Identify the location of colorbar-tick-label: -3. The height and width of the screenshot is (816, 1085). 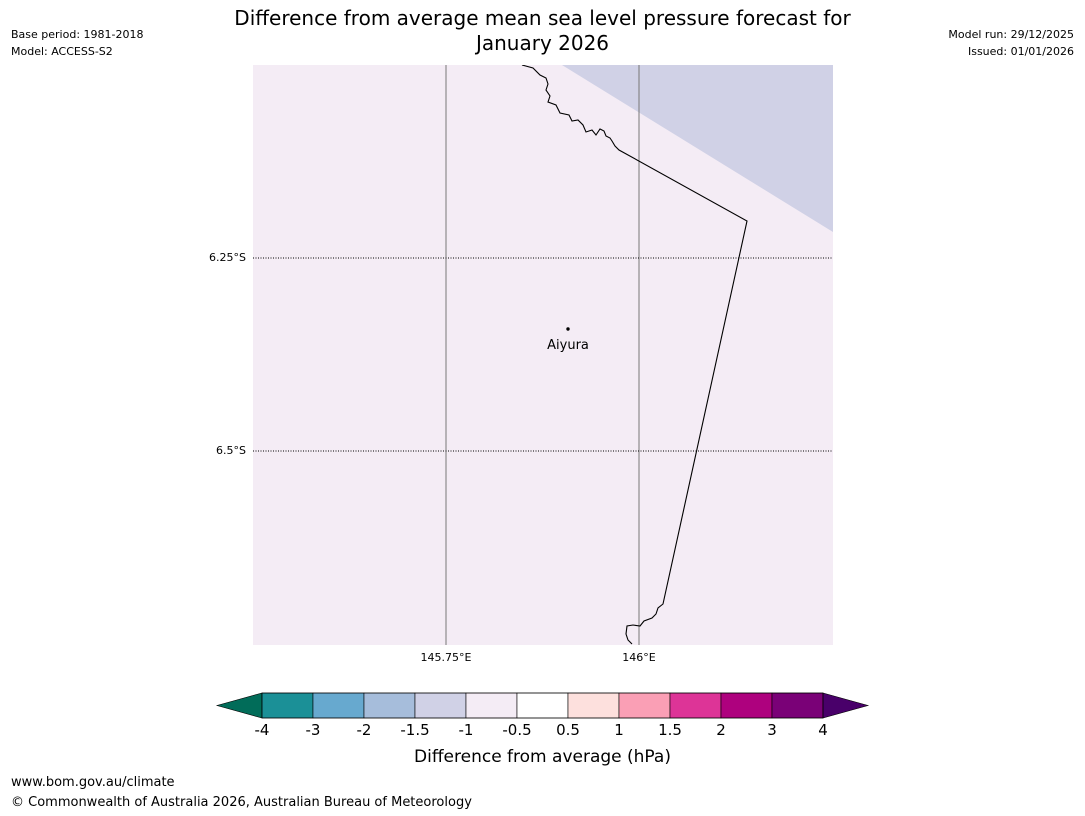
(313, 730).